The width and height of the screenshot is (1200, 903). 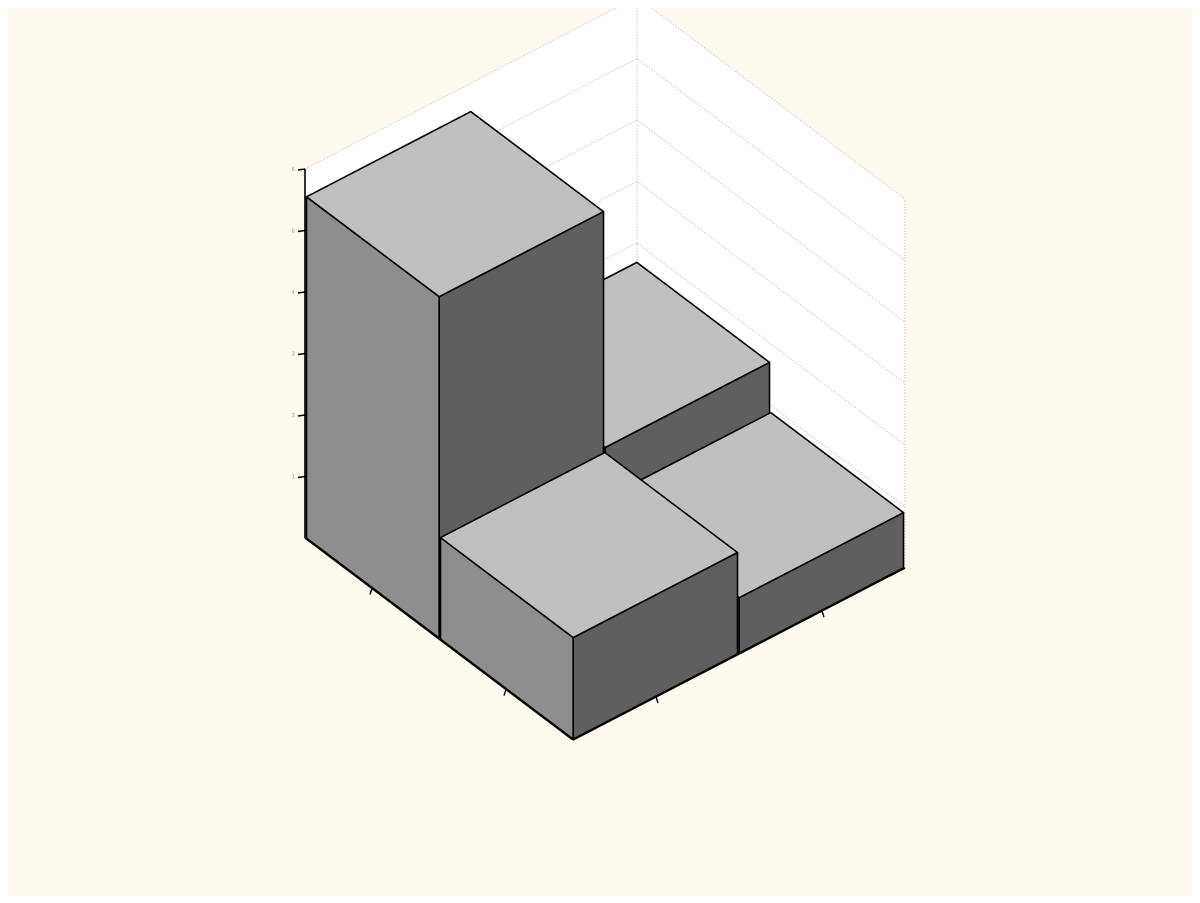 I want to click on z-tick-label: 4, so click(x=293, y=293).